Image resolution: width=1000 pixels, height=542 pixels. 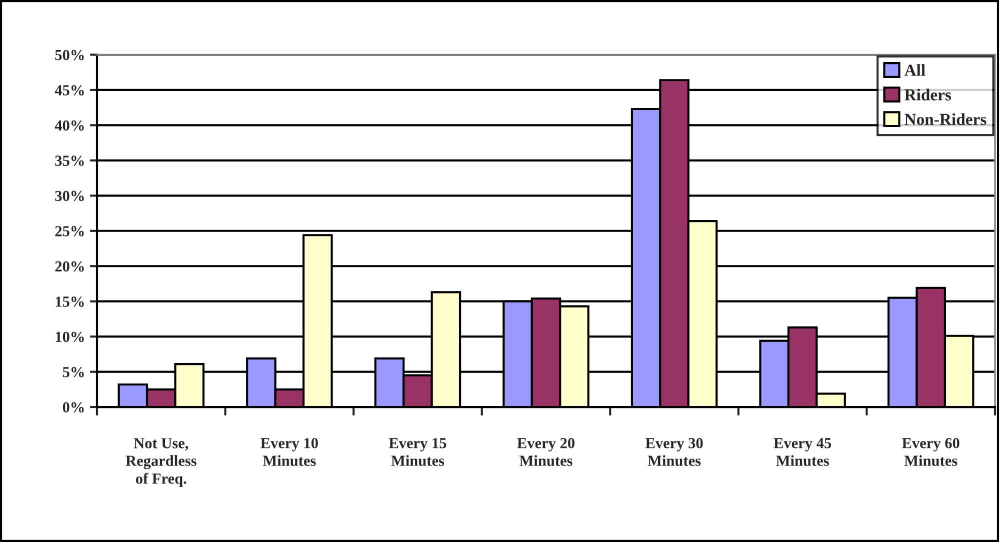 What do you see at coordinates (69, 55) in the screenshot?
I see `y-tick-label: 50%` at bounding box center [69, 55].